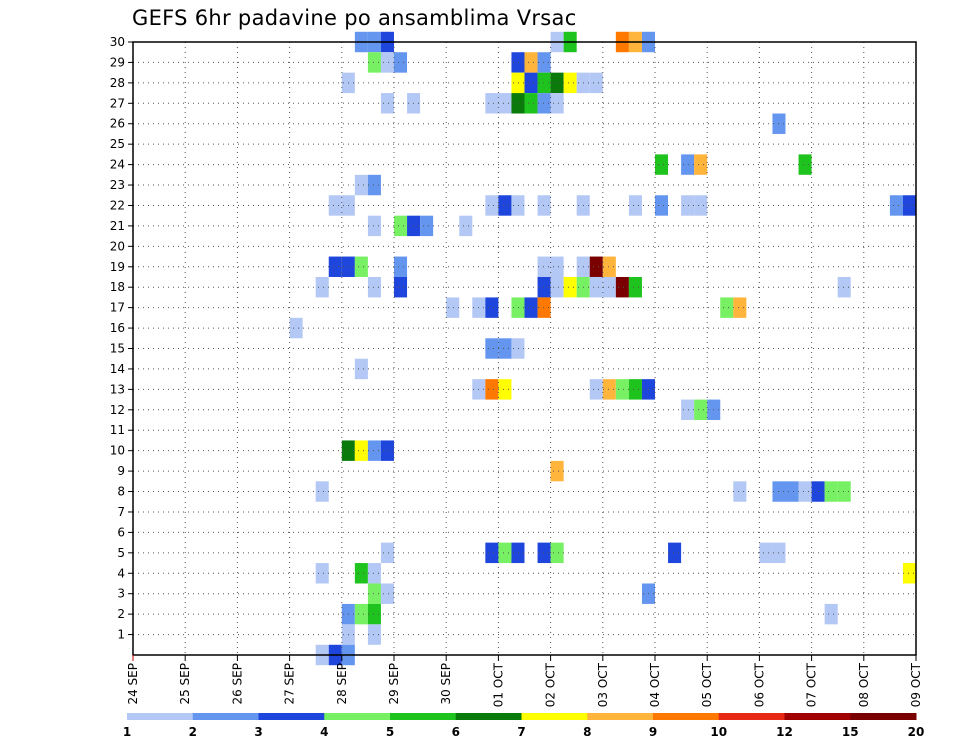 This screenshot has width=960, height=742. Describe the element at coordinates (117, 42) in the screenshot. I see `y-tick-label: 30` at that location.